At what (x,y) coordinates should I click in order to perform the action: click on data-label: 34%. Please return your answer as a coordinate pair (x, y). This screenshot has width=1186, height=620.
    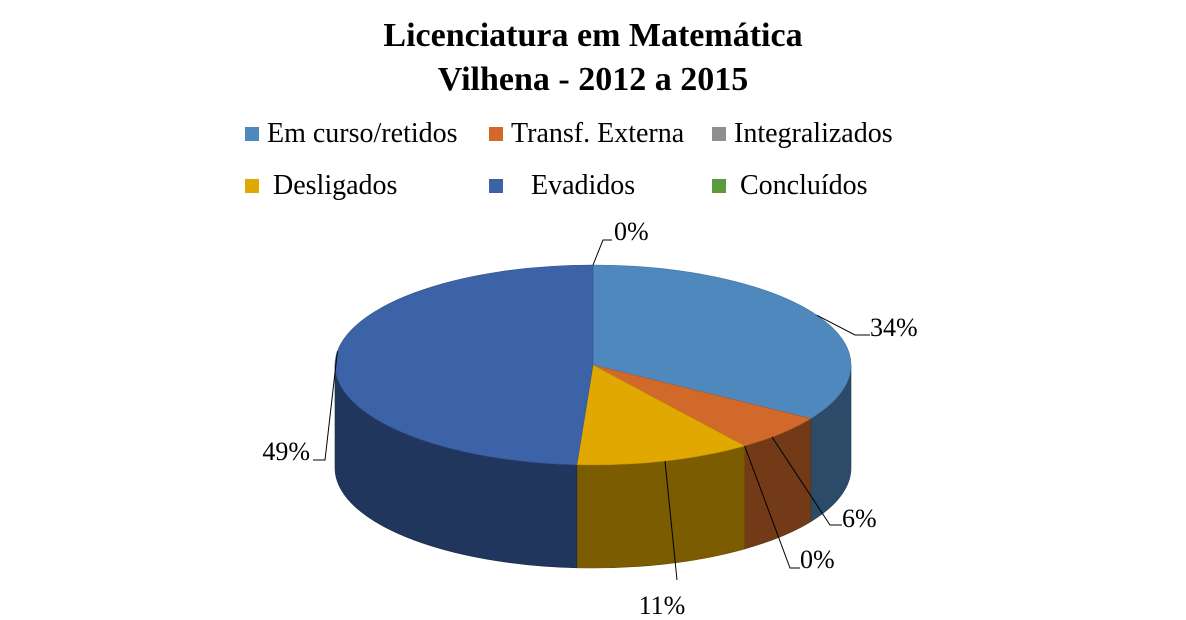
    Looking at the image, I should click on (894, 327).